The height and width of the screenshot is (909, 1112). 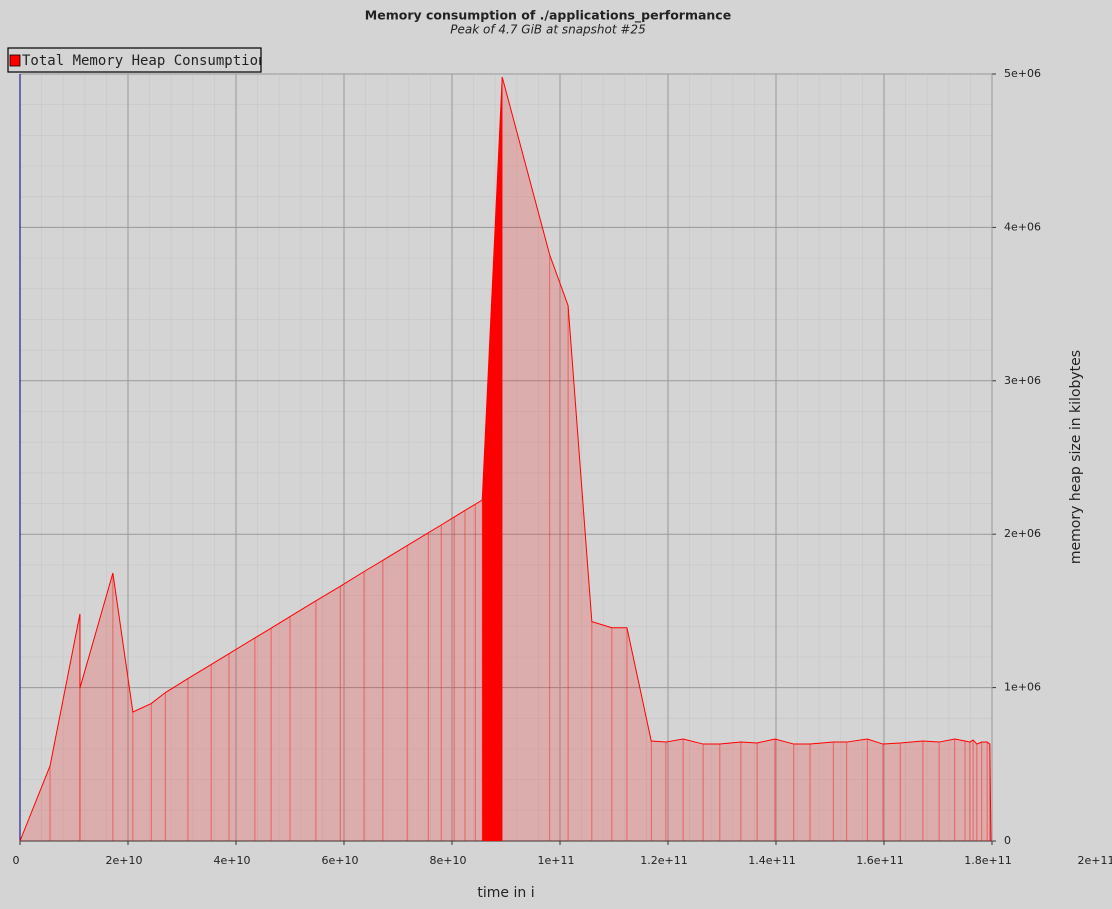 I want to click on y-tick-label: 4e+06, so click(x=1022, y=226).